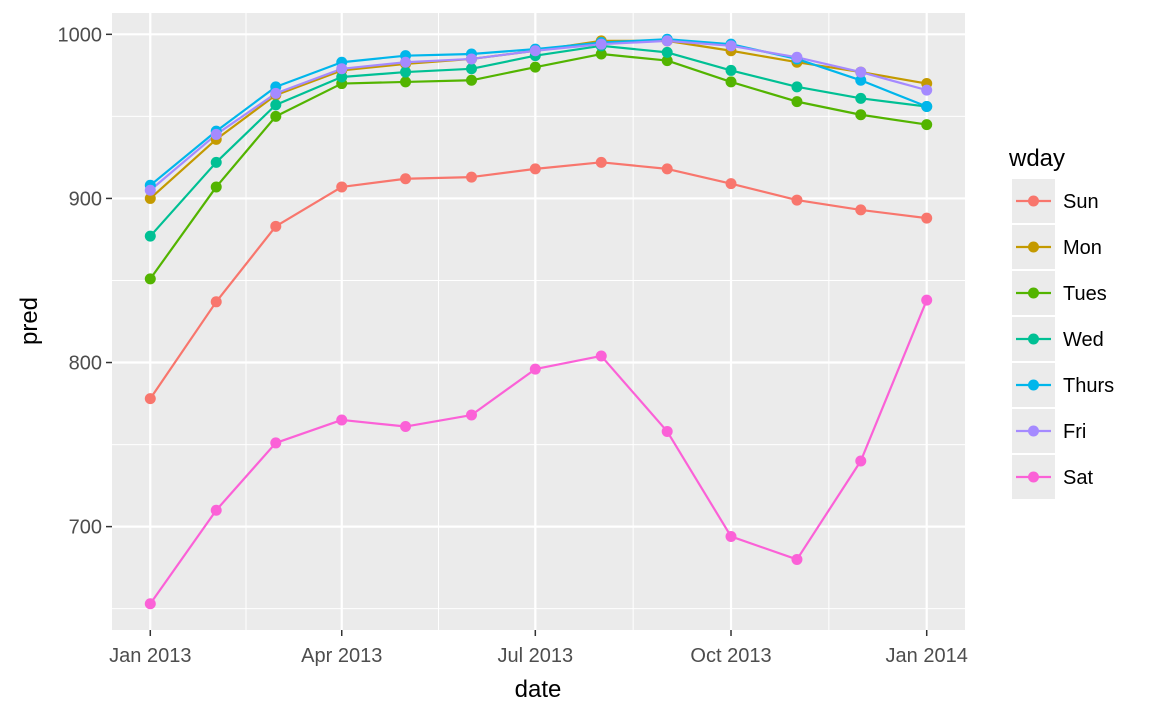 This screenshot has height=711, width=1152. Describe the element at coordinates (85, 199) in the screenshot. I see `y-tick-label: 900` at that location.